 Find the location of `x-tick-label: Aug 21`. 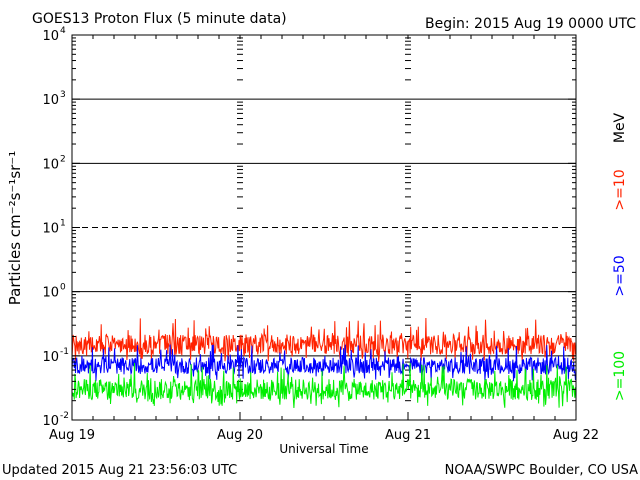

x-tick-label: Aug 21 is located at coordinates (408, 435).